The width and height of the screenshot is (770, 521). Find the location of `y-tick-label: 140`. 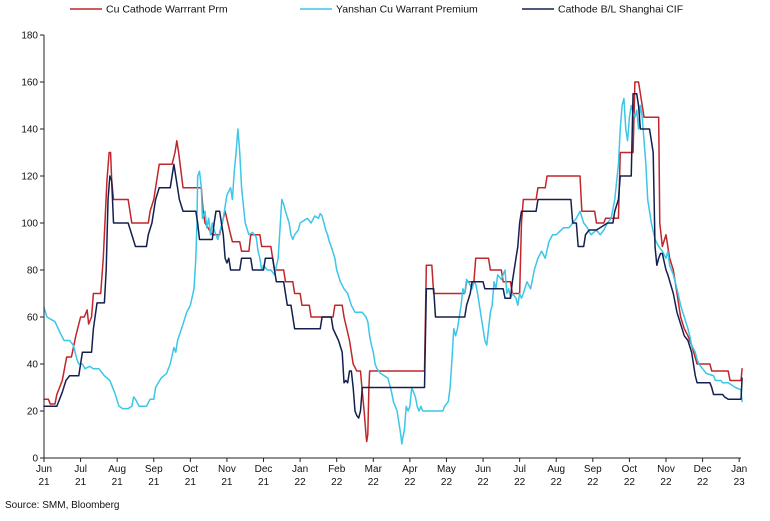

y-tick-label: 140 is located at coordinates (29, 130).